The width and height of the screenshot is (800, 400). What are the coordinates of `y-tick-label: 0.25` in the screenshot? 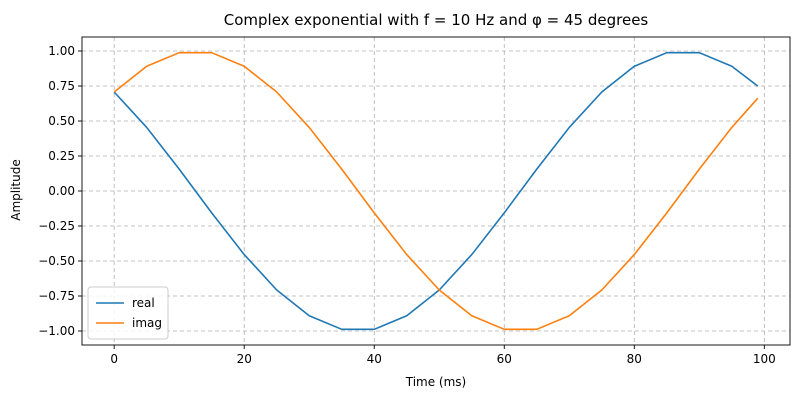 It's located at (61, 156).